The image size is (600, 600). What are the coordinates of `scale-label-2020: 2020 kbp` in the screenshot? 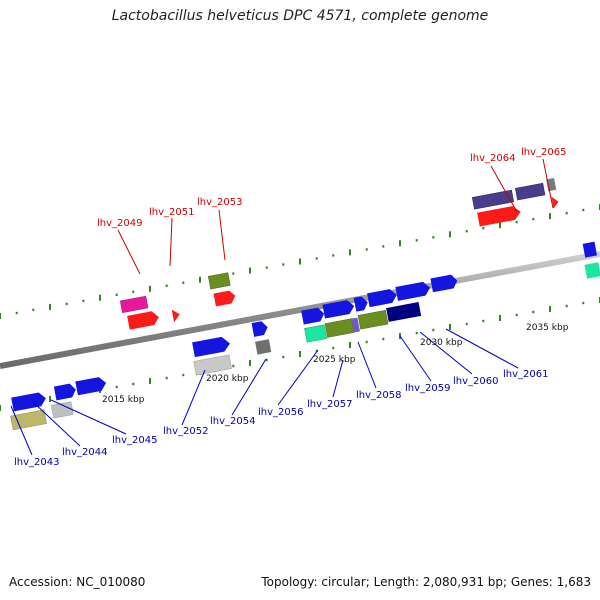 It's located at (227, 379).